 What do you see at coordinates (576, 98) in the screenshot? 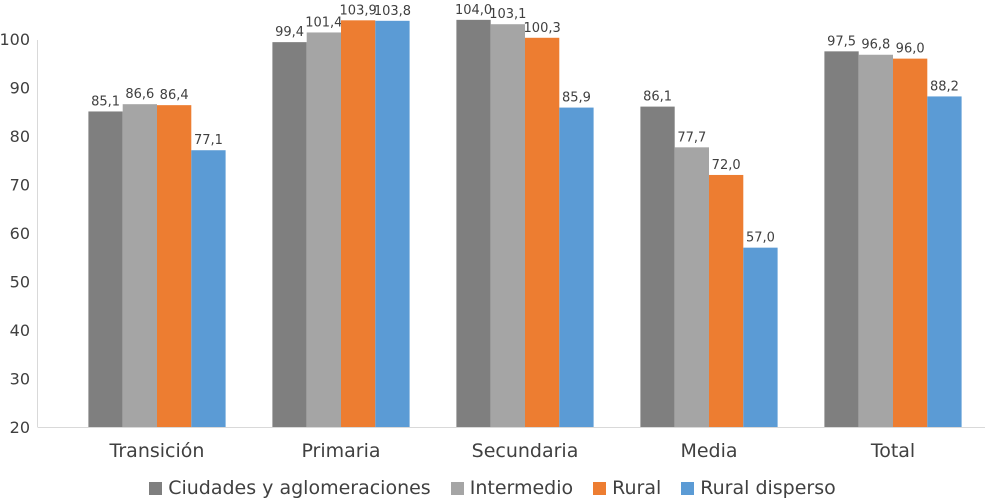
I see `data-label: 85,9` at bounding box center [576, 98].